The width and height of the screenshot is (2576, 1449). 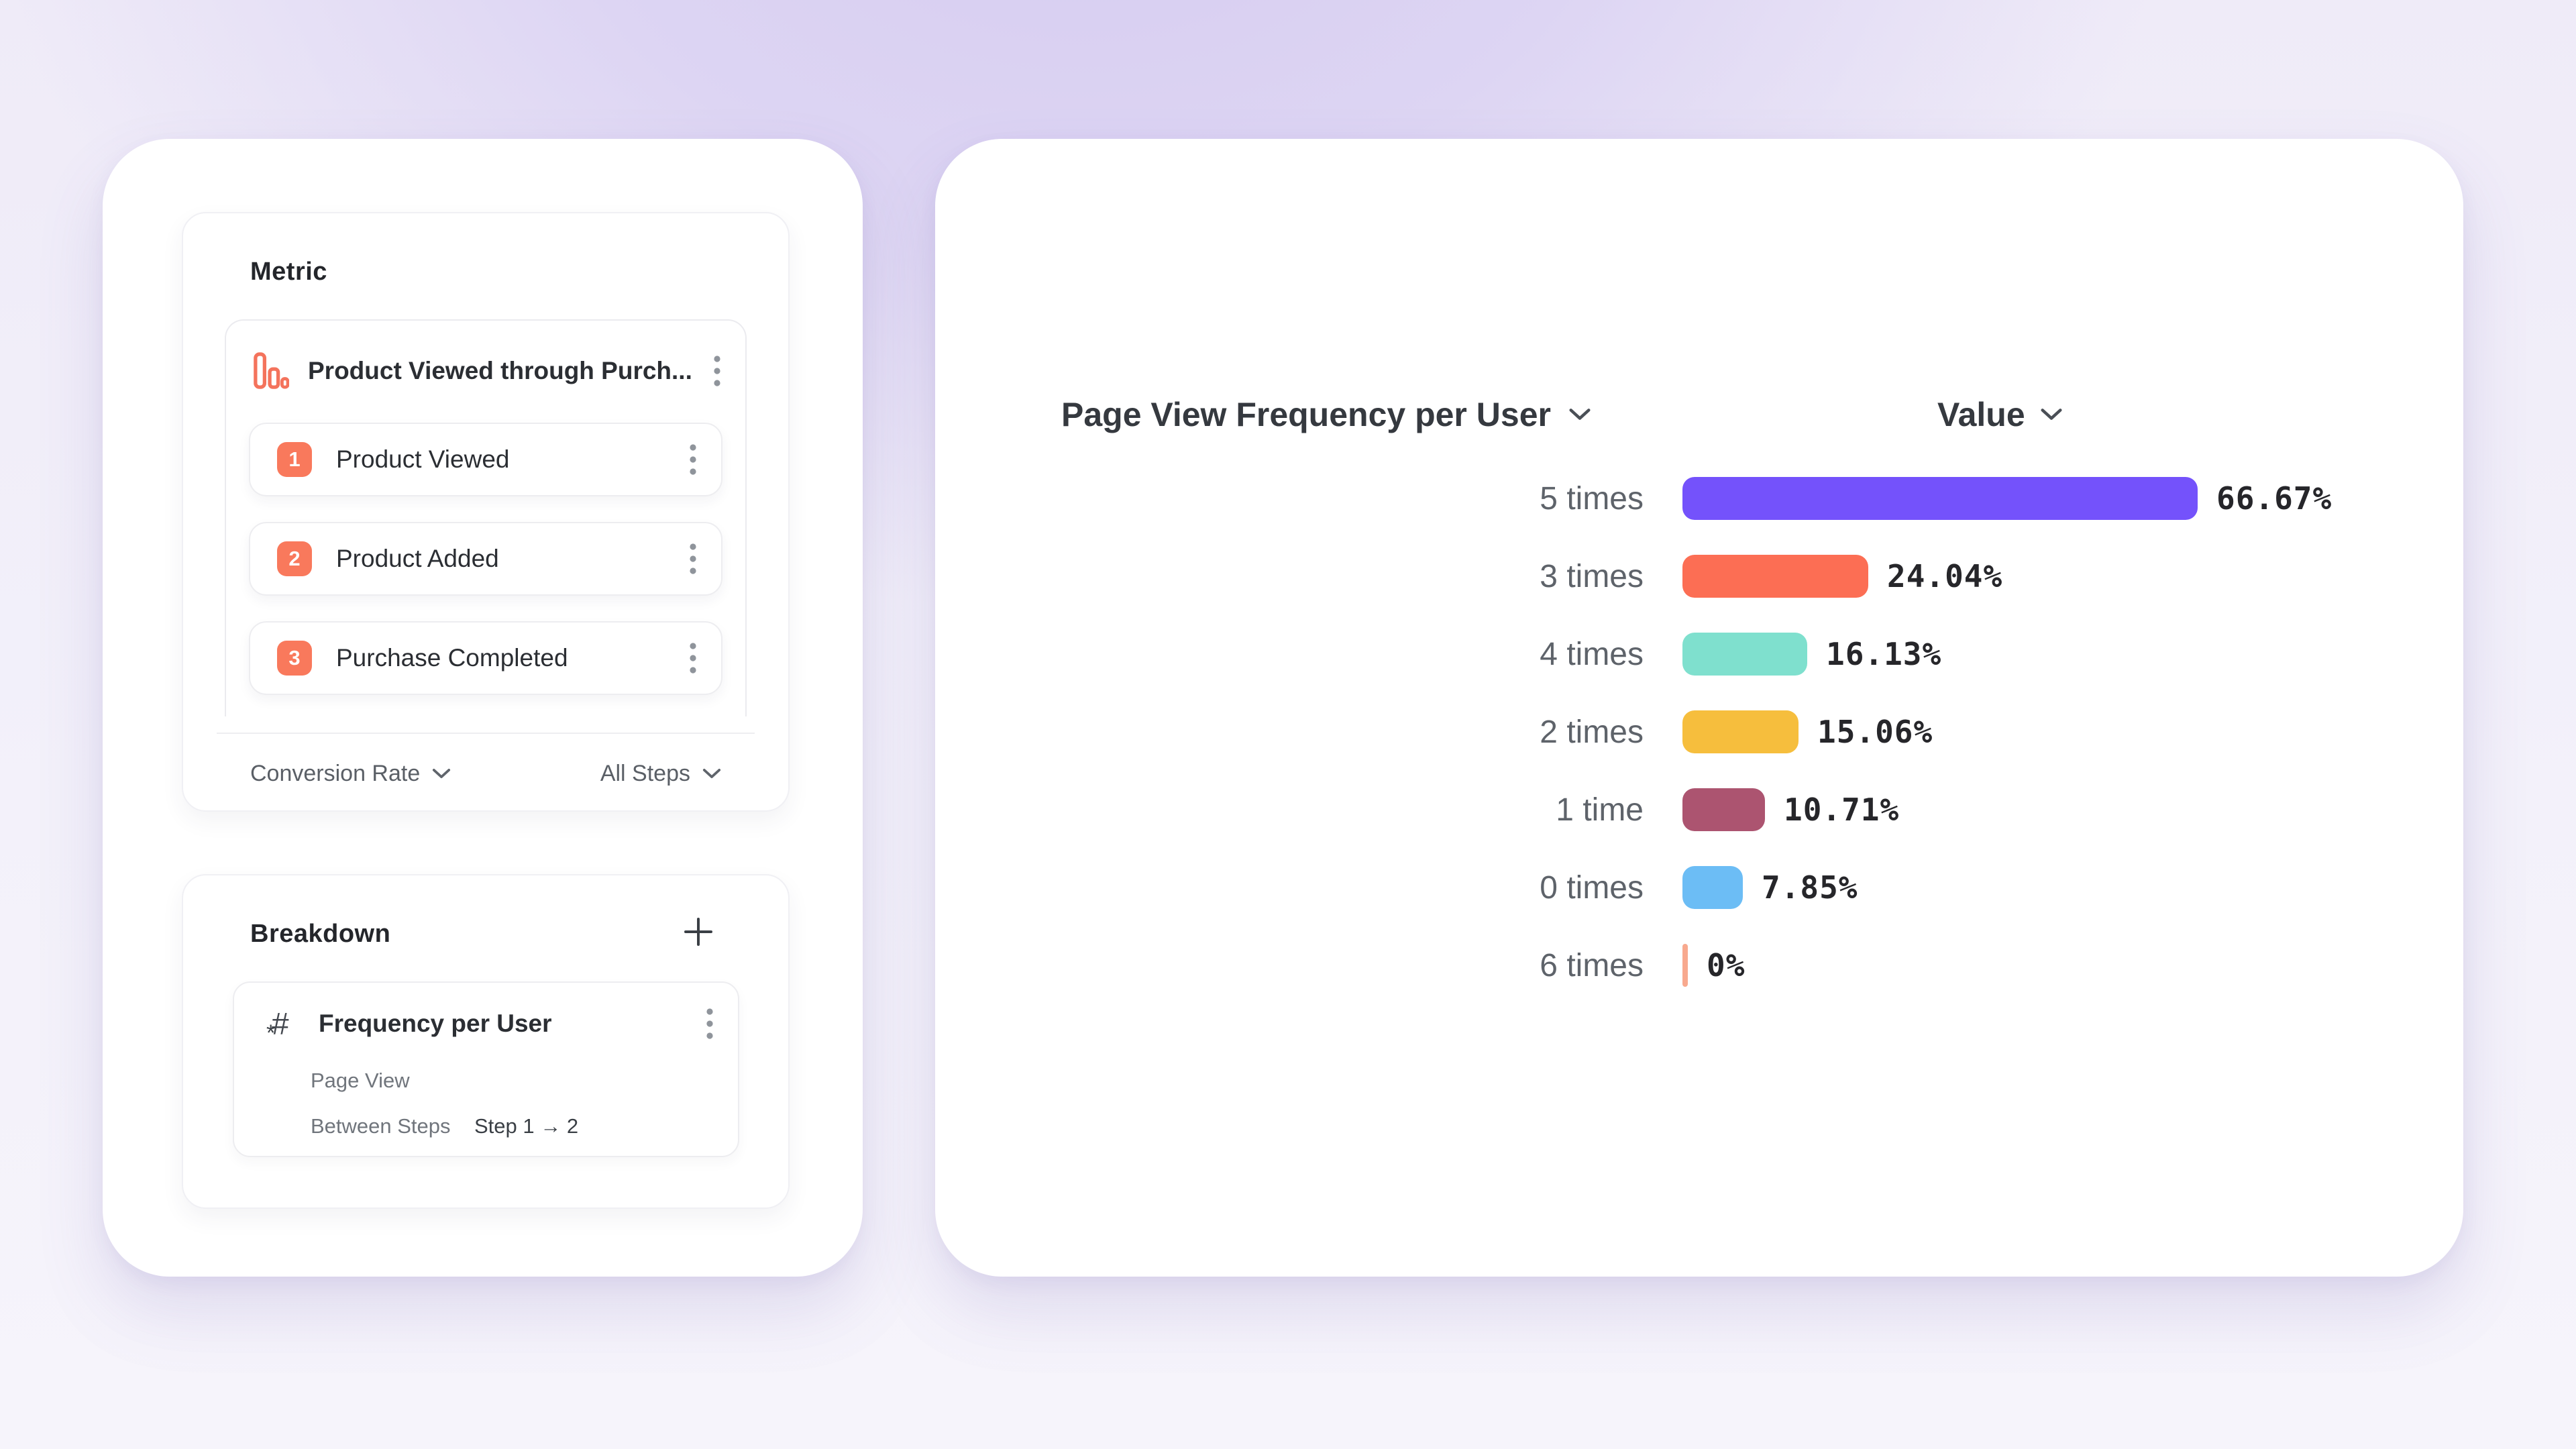 What do you see at coordinates (1592, 965) in the screenshot?
I see `category-label: 6 times` at bounding box center [1592, 965].